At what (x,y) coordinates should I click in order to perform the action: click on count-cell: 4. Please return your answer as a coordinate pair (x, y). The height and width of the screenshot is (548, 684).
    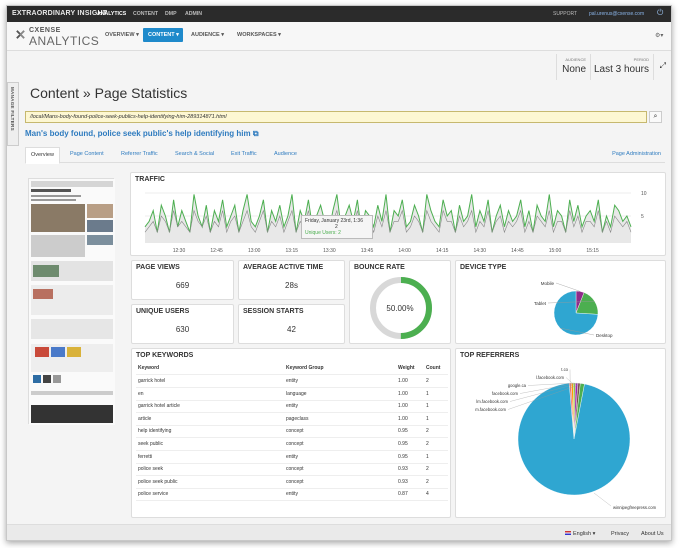
    Looking at the image, I should click on (427, 494).